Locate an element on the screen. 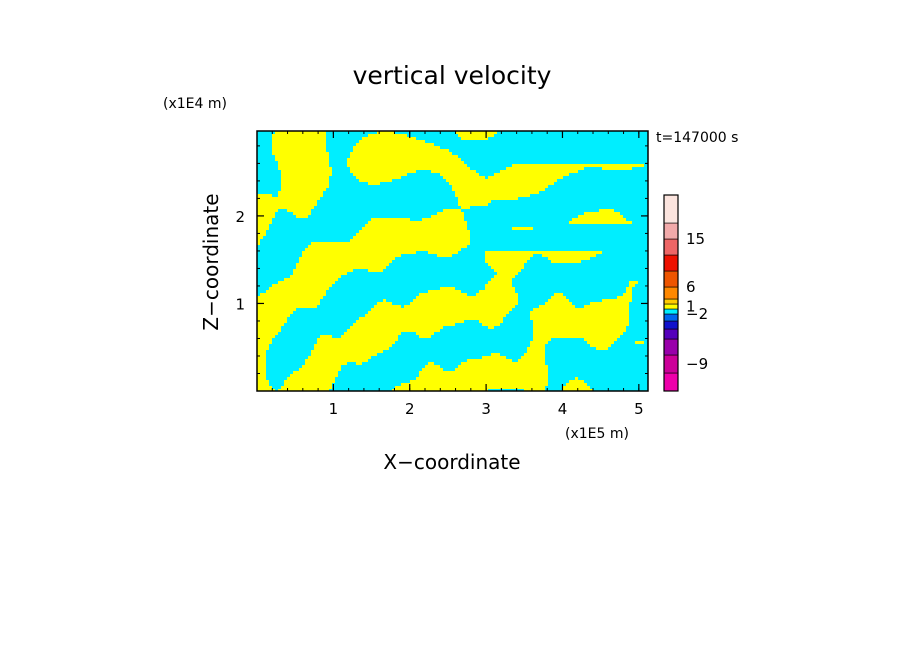 This screenshot has width=904, height=654. time-label: t=147000 s is located at coordinates (697, 138).